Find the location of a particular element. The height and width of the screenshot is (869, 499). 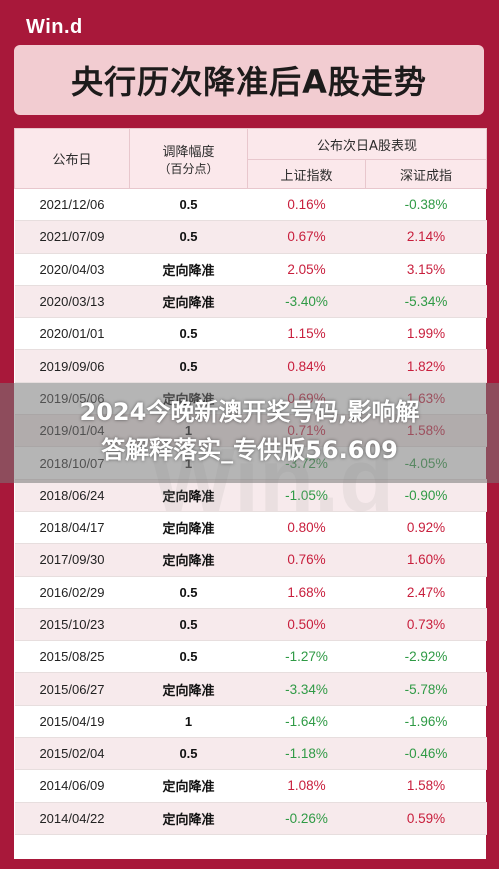

table-row: 2020/03/13 定向降准 -3.40% -5.34% is located at coordinates (250, 302).